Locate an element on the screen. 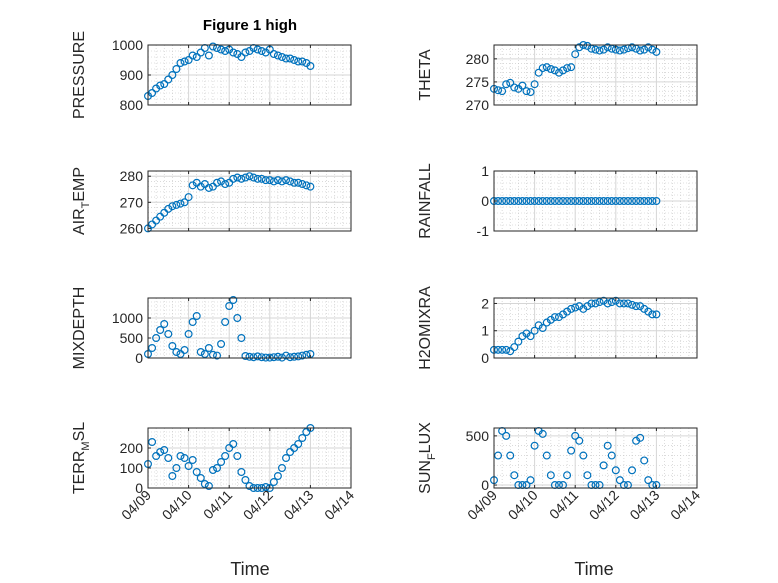 This screenshot has height=583, width=778. subplot-4: -1 0 1 RAINFALL is located at coordinates (557, 201).